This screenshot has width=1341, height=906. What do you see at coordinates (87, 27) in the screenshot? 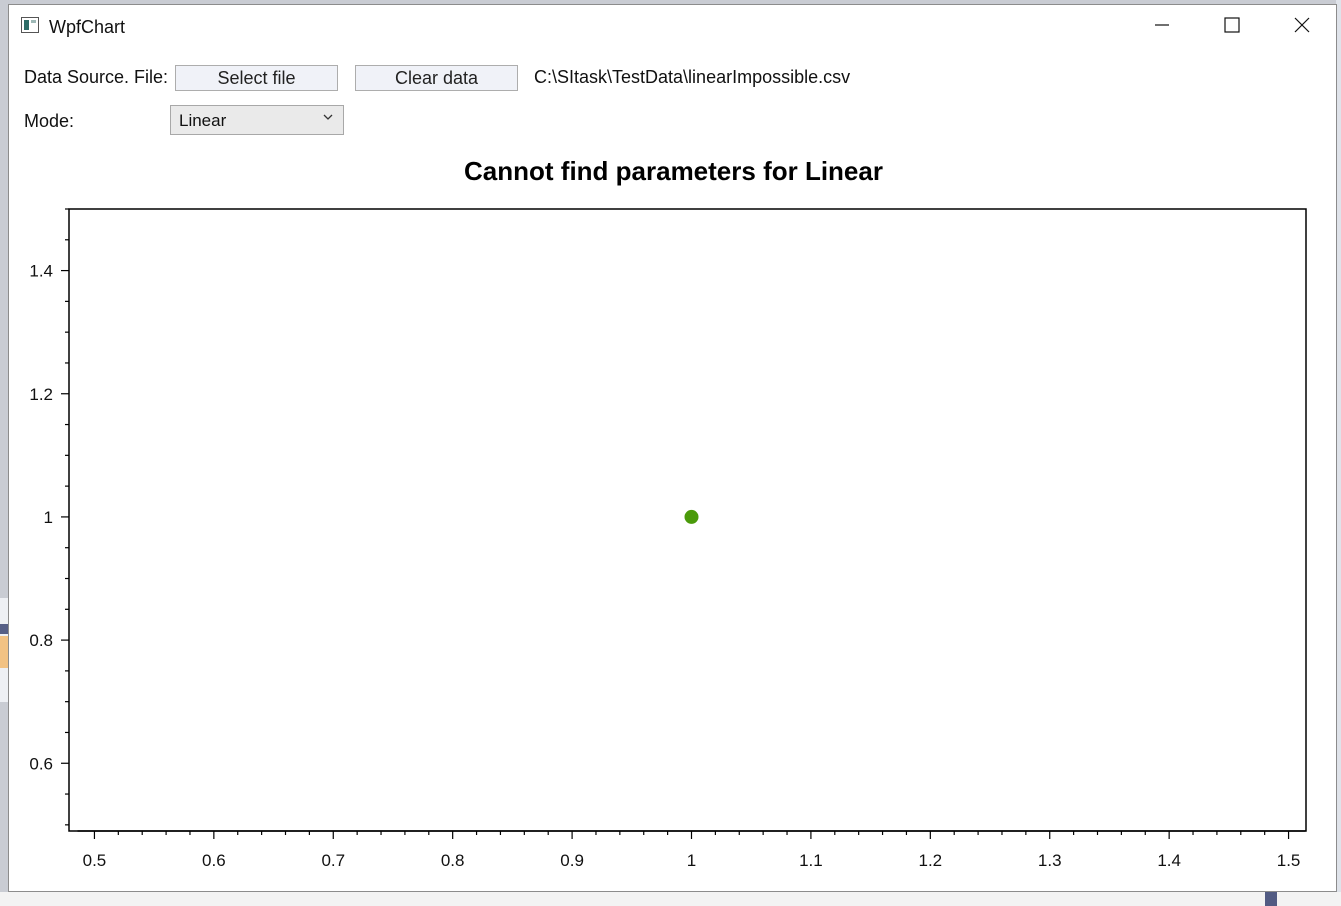
I see `window-title: WpfChart` at bounding box center [87, 27].